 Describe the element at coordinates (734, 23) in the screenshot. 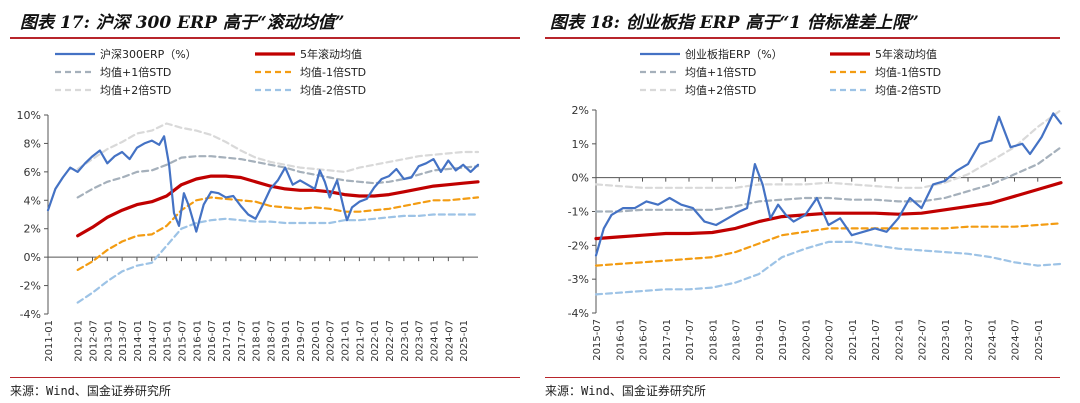

I see `chart-title: 图表 18: 创业板指 ERP 高于“1 倍标准差上限”` at that location.